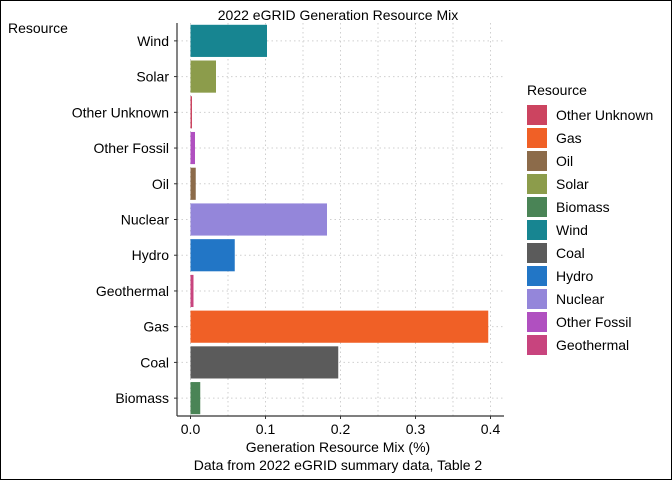  What do you see at coordinates (258, 219) in the screenshot?
I see `bar-nuclear` at bounding box center [258, 219].